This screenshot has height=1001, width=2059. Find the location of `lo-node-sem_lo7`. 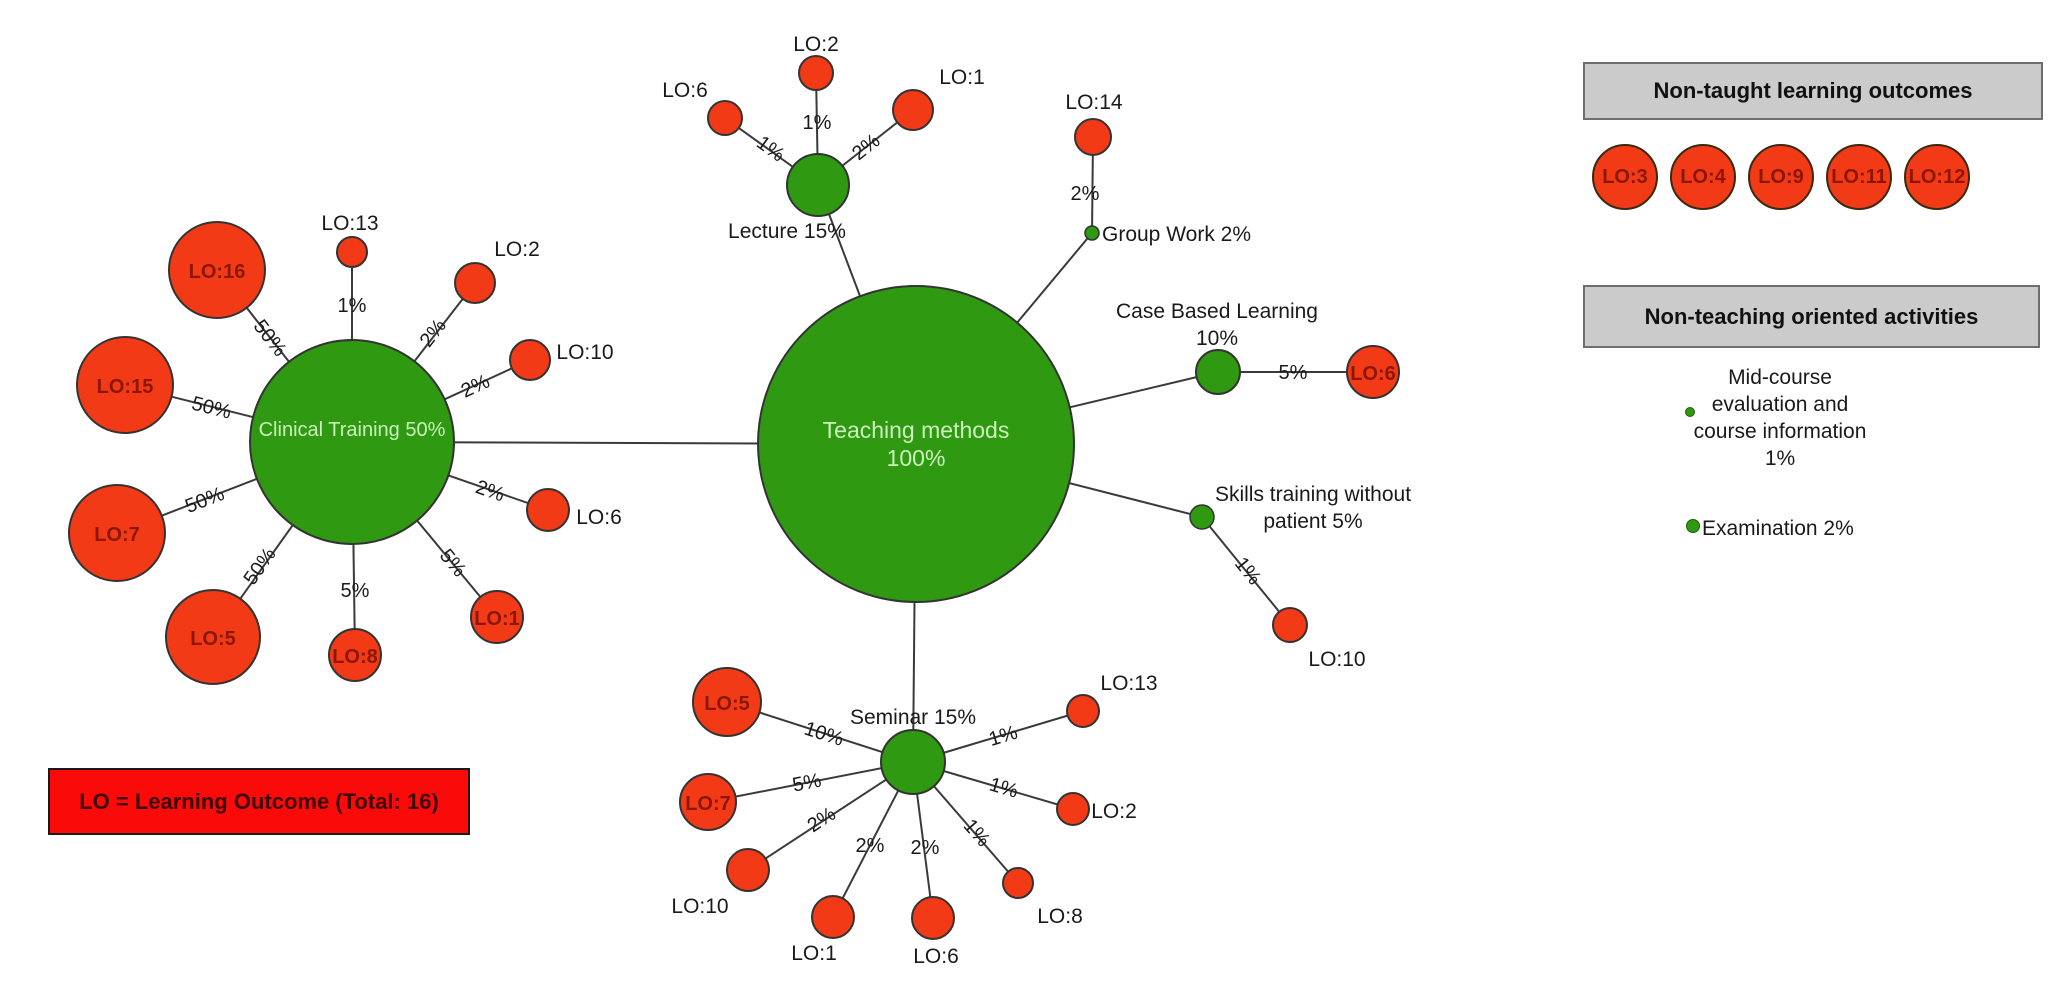

lo-node-sem_lo7 is located at coordinates (708, 802).